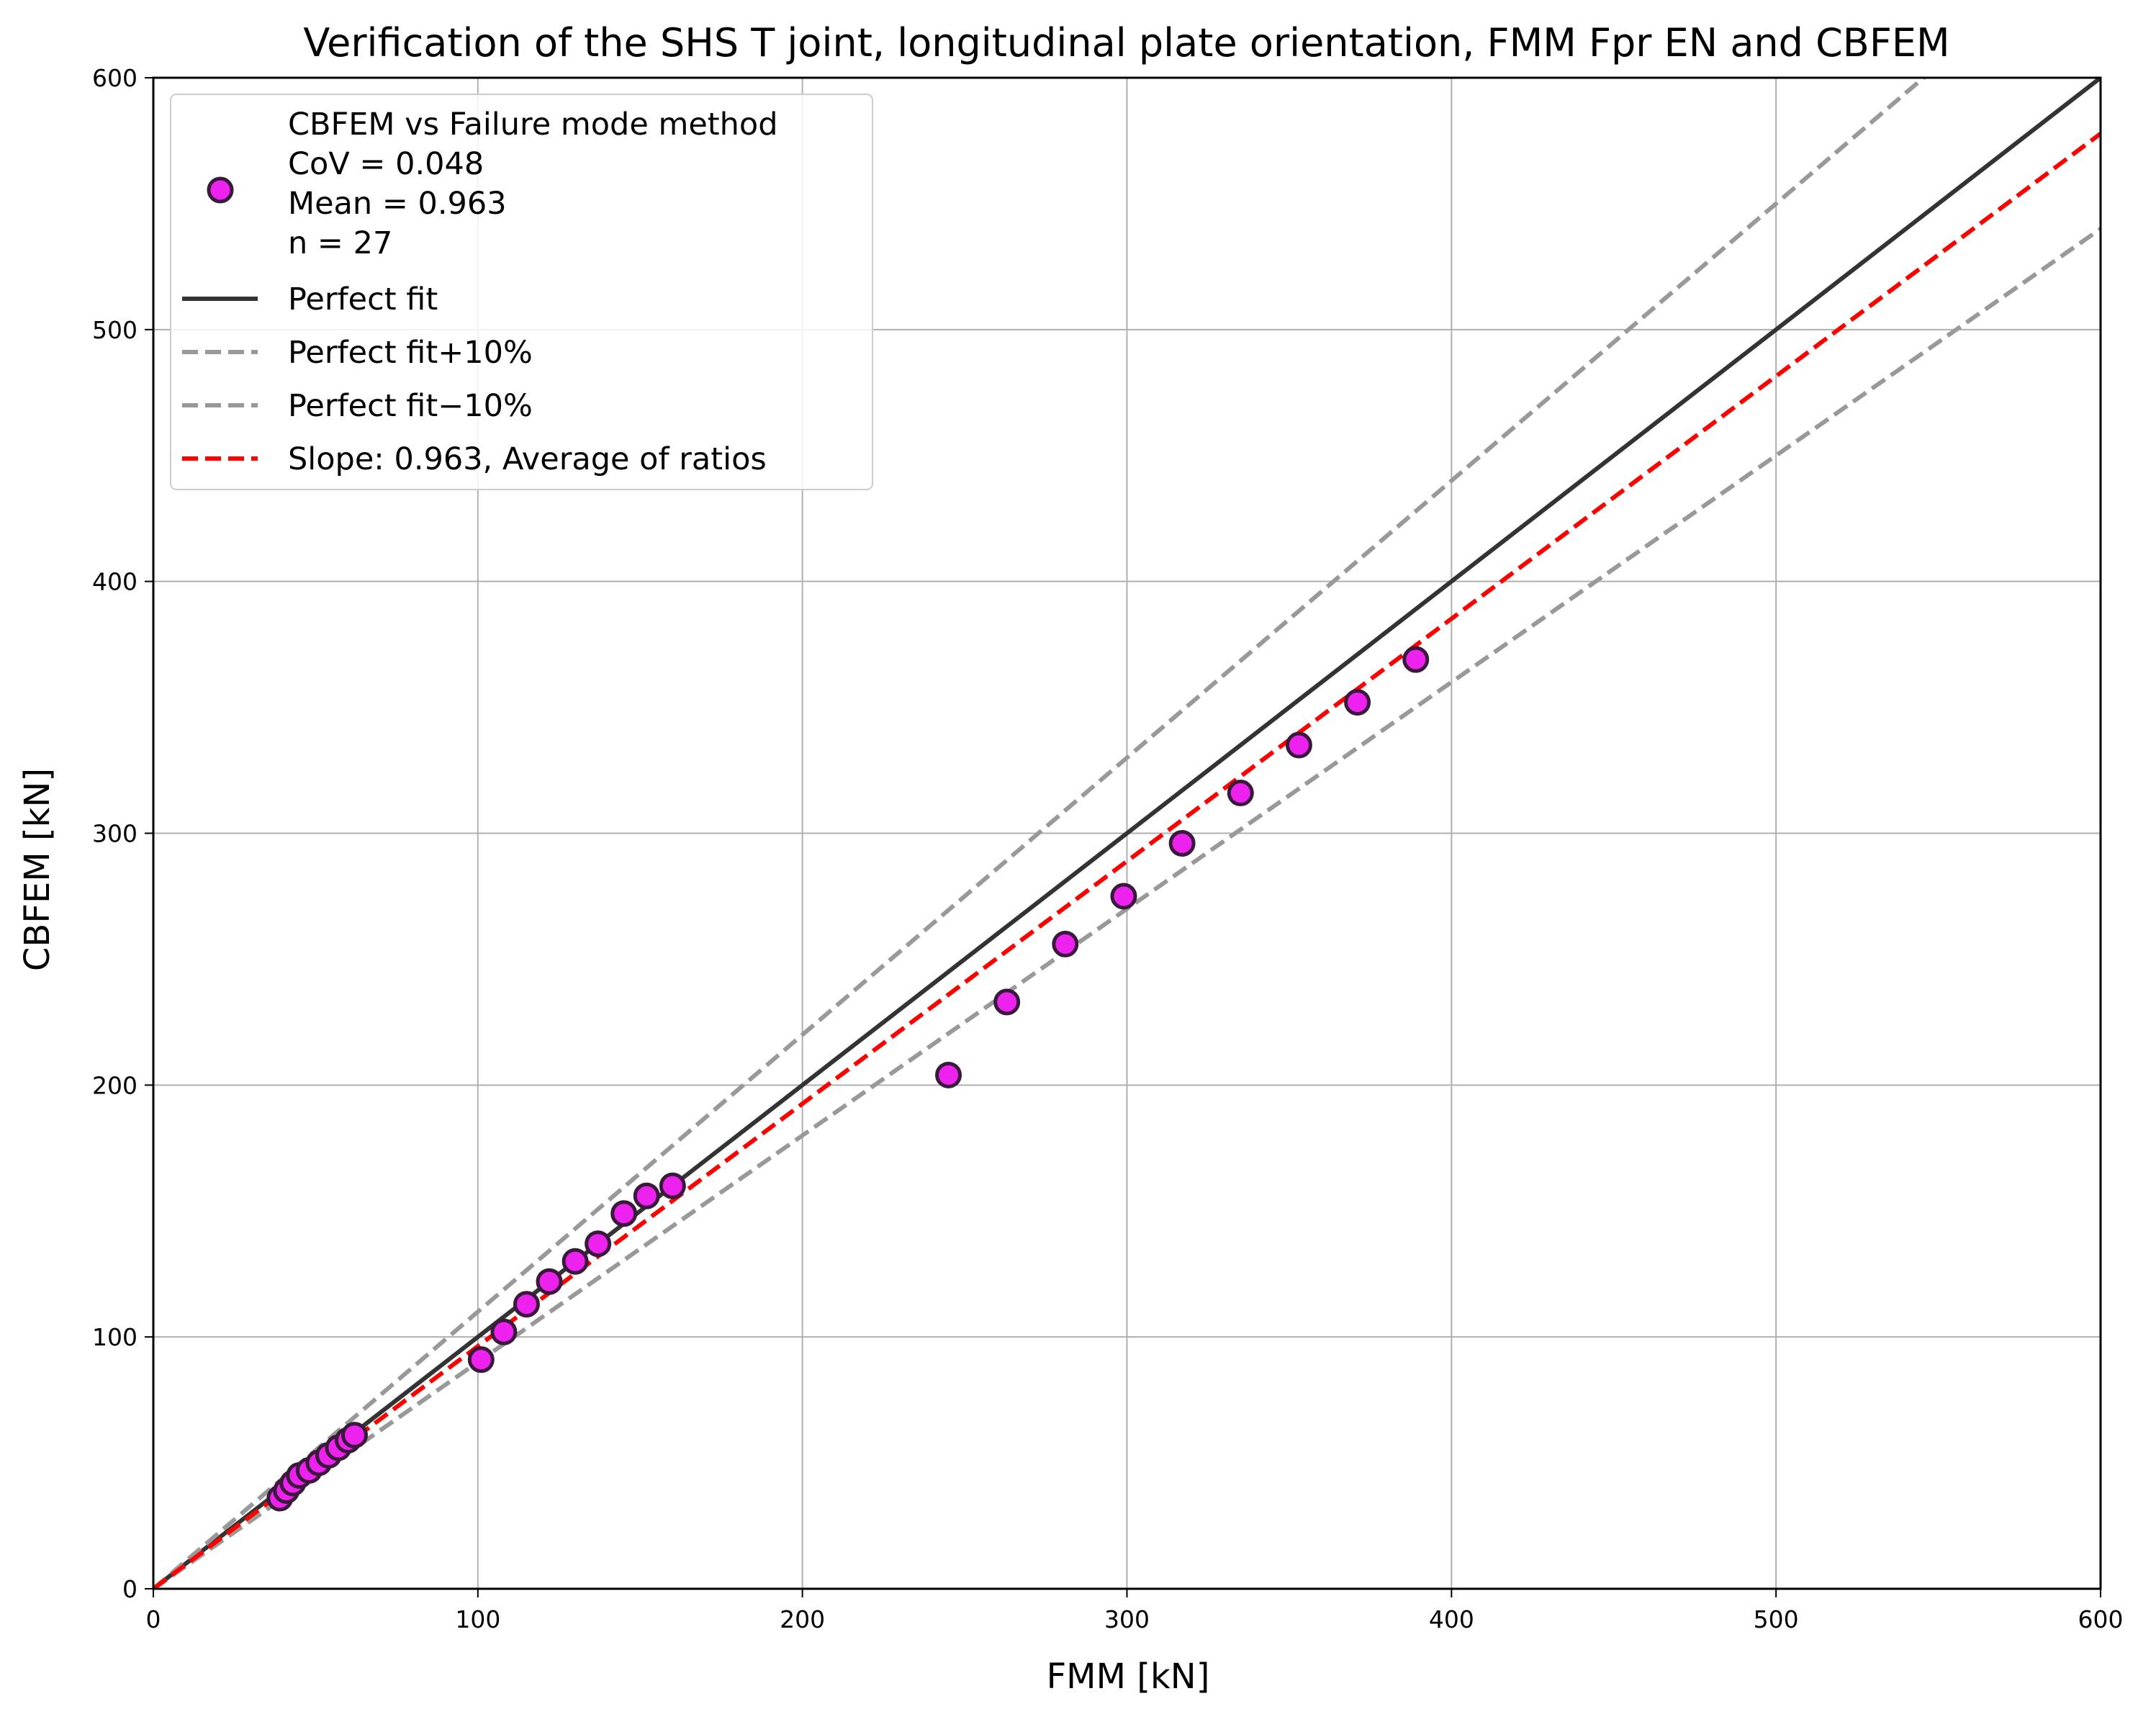 The height and width of the screenshot is (1709, 2156). Describe the element at coordinates (410, 406) in the screenshot. I see `legend-label: Perfect fit−10%` at that location.